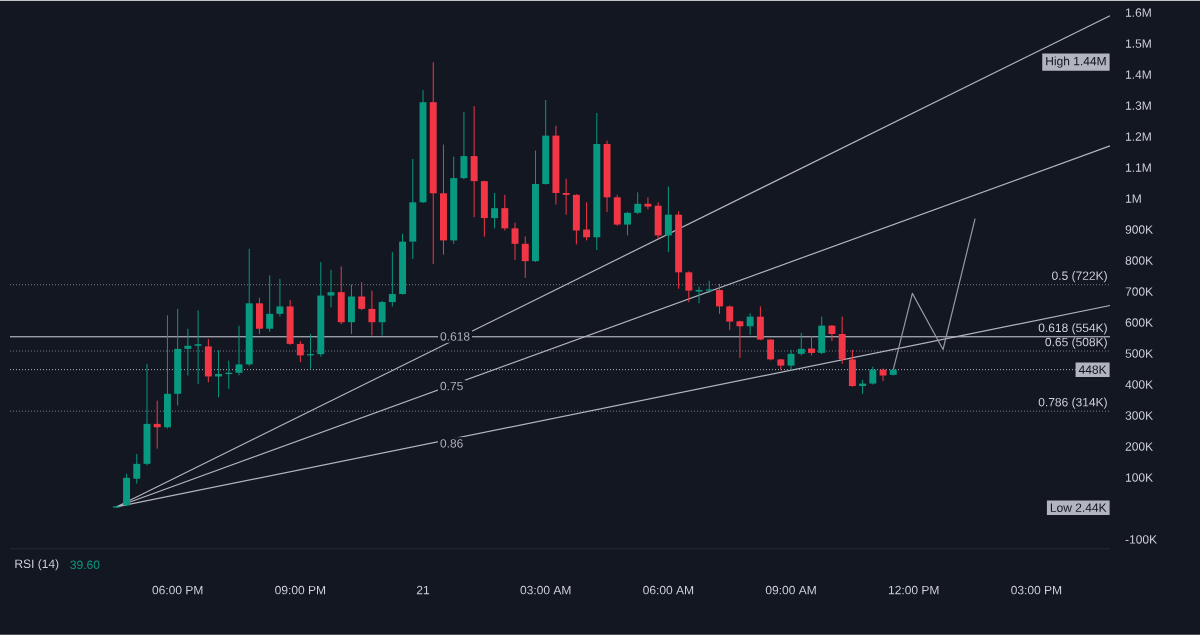  Describe the element at coordinates (1139, 291) in the screenshot. I see `y-tick-label: 700K` at that location.